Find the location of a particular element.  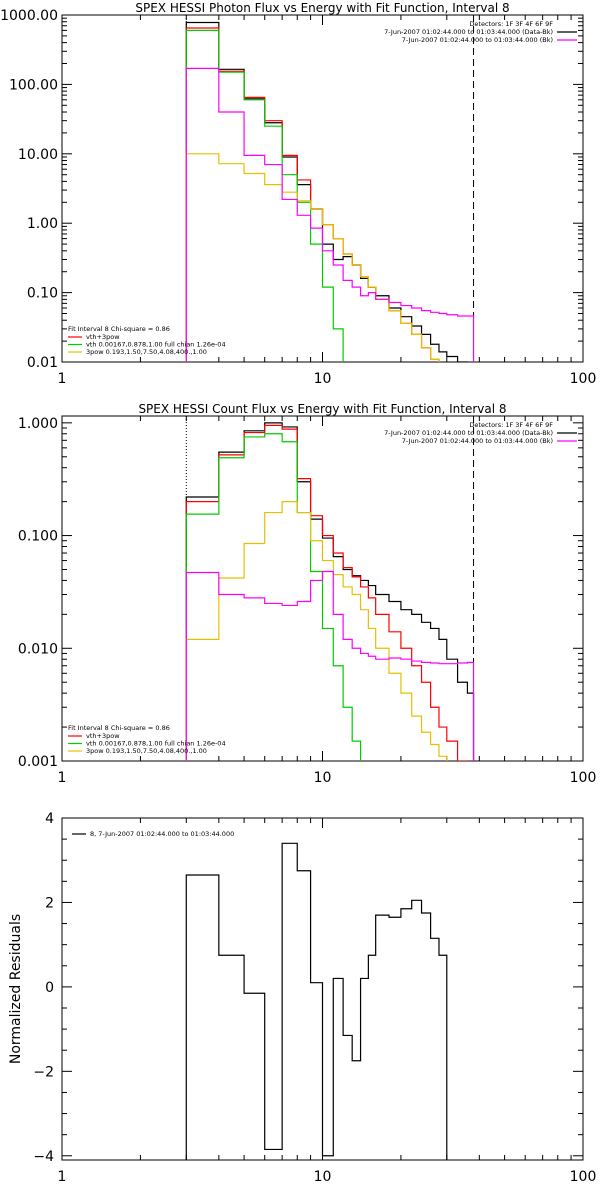

y-tick-label: 10.00 is located at coordinates (38, 155).